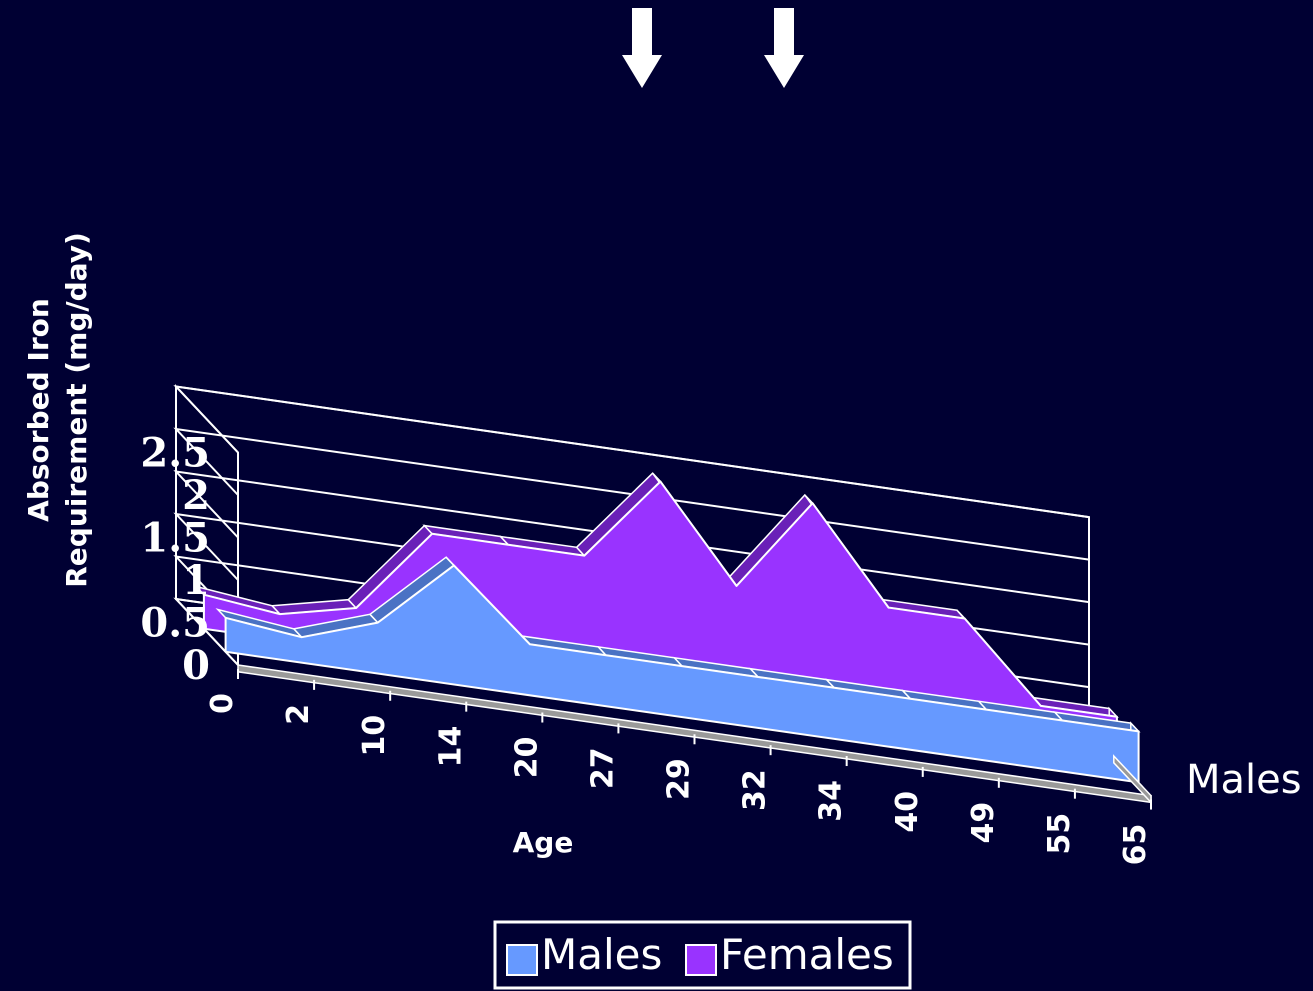 The height and width of the screenshot is (991, 1313). What do you see at coordinates (374, 736) in the screenshot?
I see `x-tick-label-10: 10` at bounding box center [374, 736].